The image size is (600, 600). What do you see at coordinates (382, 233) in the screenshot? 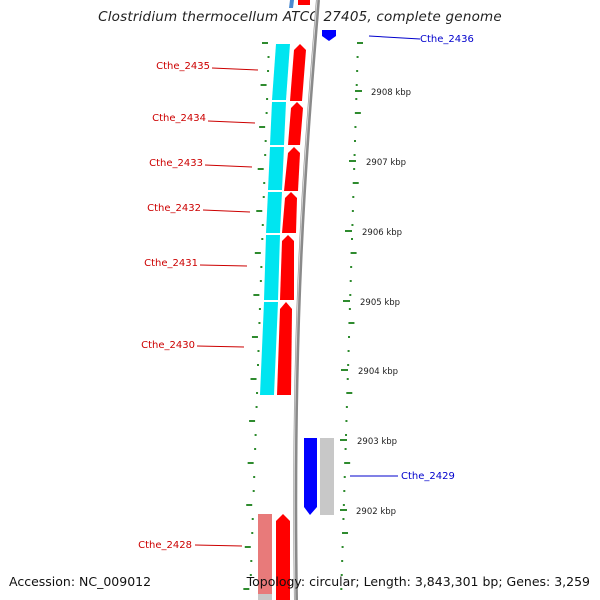
I see `kbp-label: 2906 kbp` at bounding box center [382, 233].